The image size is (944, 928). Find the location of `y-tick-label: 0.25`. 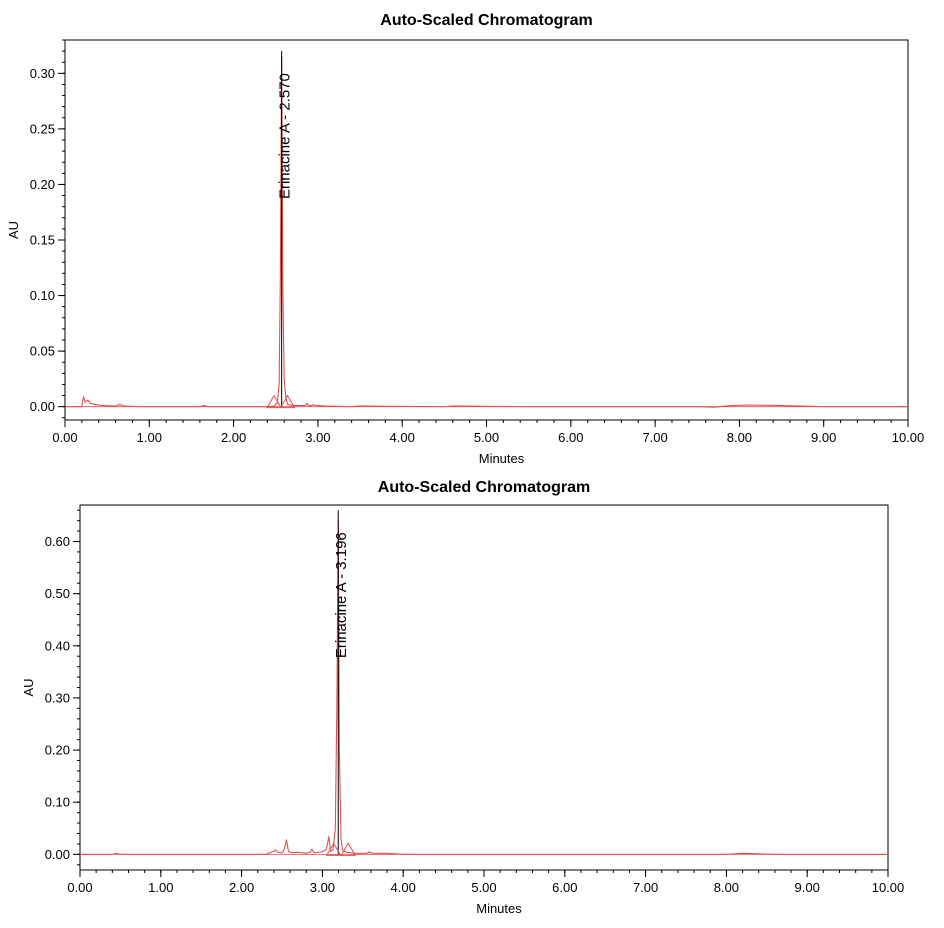

y-tick-label: 0.25 is located at coordinates (42, 128).